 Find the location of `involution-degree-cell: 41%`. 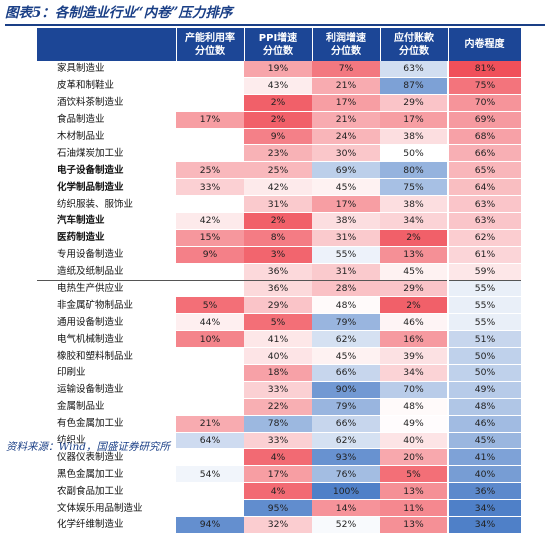

involution-degree-cell: 41% is located at coordinates (484, 457).